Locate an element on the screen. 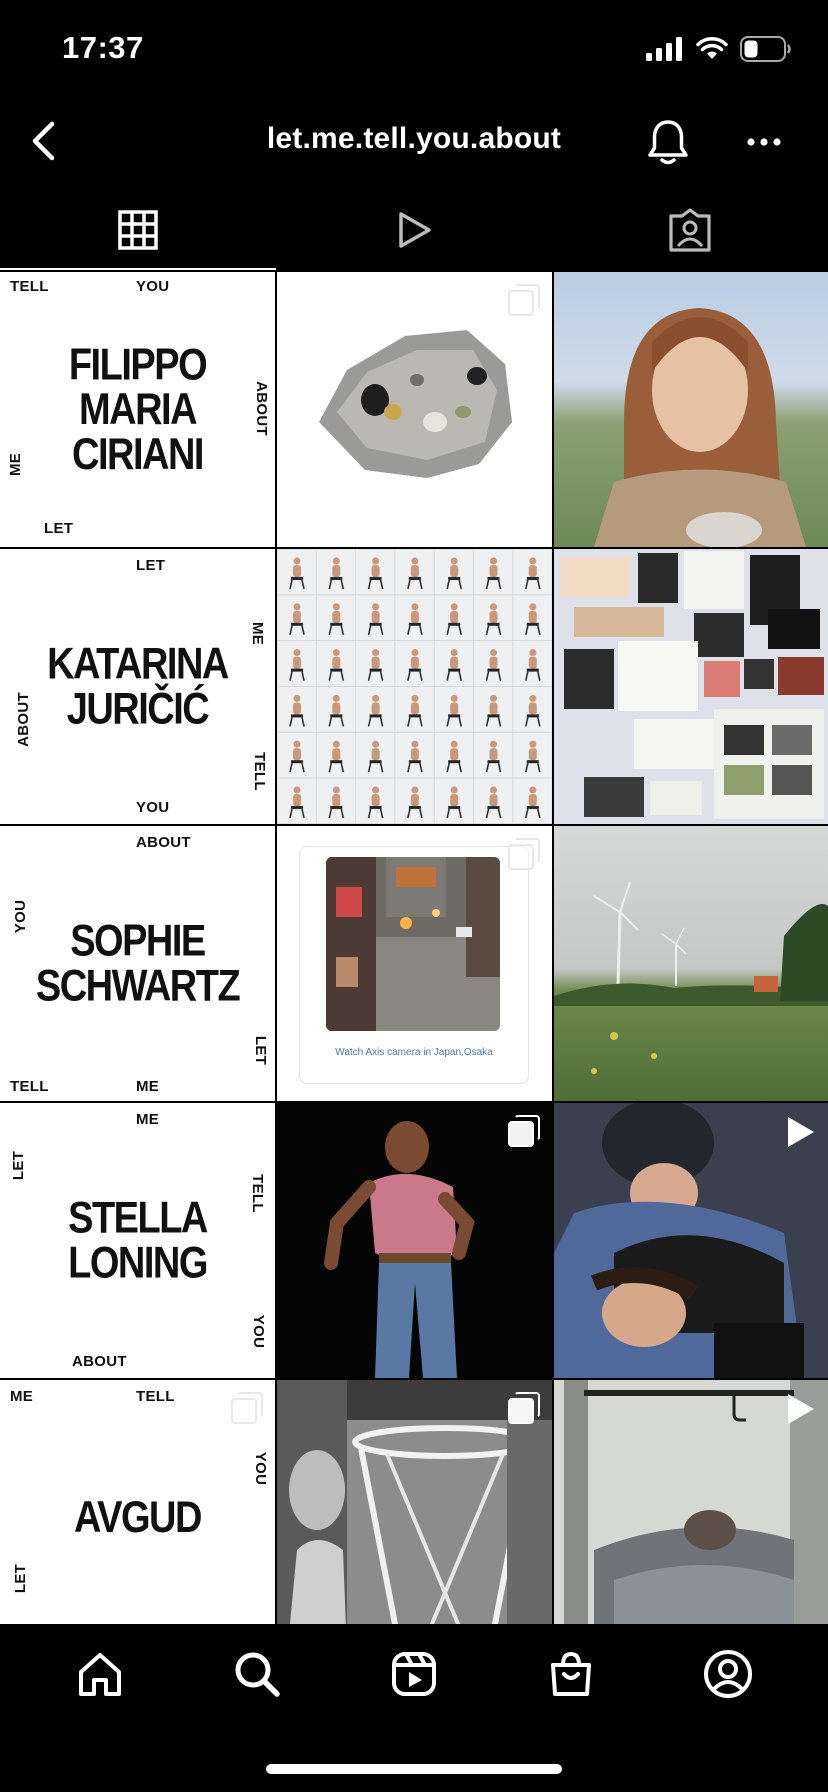 The width and height of the screenshot is (828, 1792). battery-icon is located at coordinates (765, 49).